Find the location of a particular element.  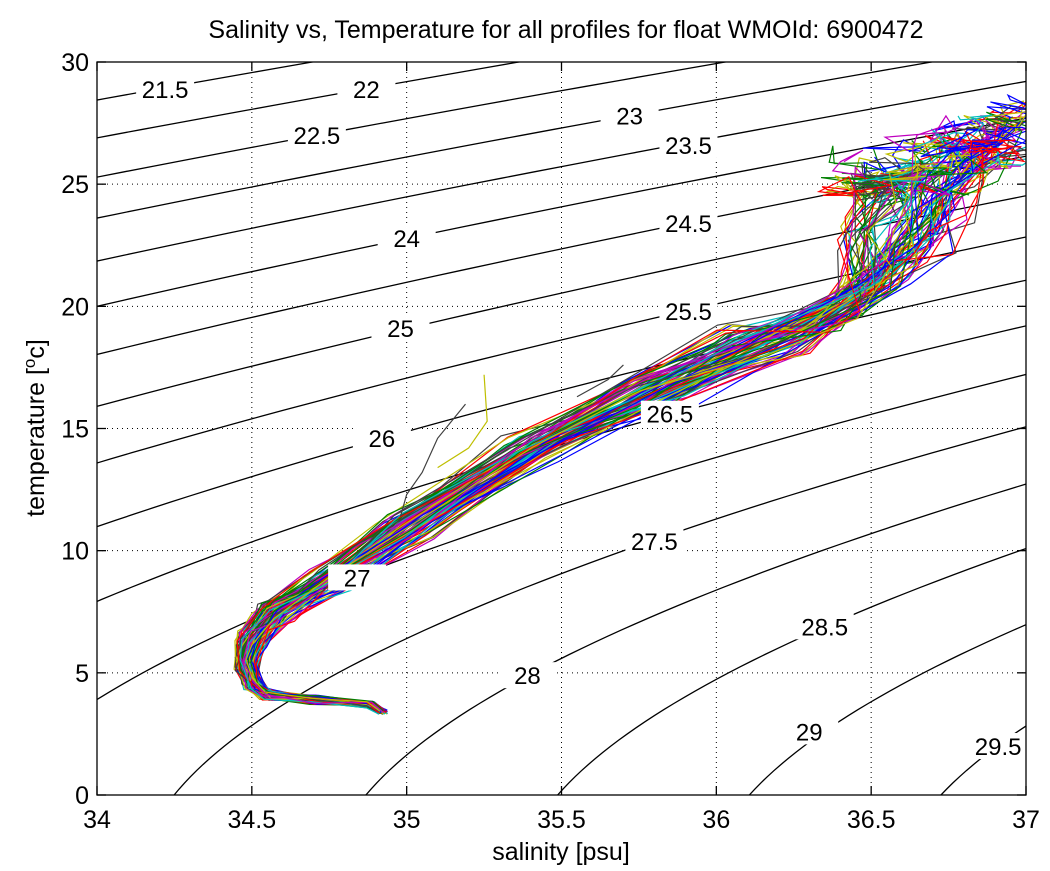

x-tick-label: 35.5 is located at coordinates (561, 820).